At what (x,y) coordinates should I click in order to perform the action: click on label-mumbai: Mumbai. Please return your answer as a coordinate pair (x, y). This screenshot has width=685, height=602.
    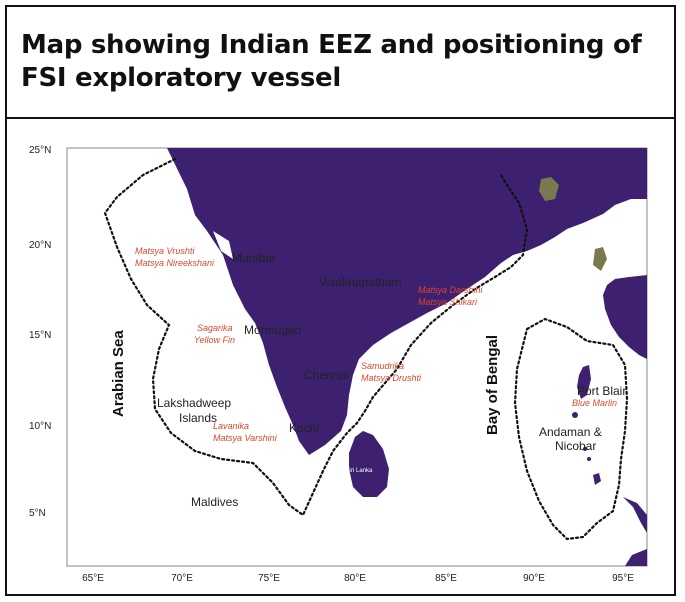
    Looking at the image, I should click on (253, 258).